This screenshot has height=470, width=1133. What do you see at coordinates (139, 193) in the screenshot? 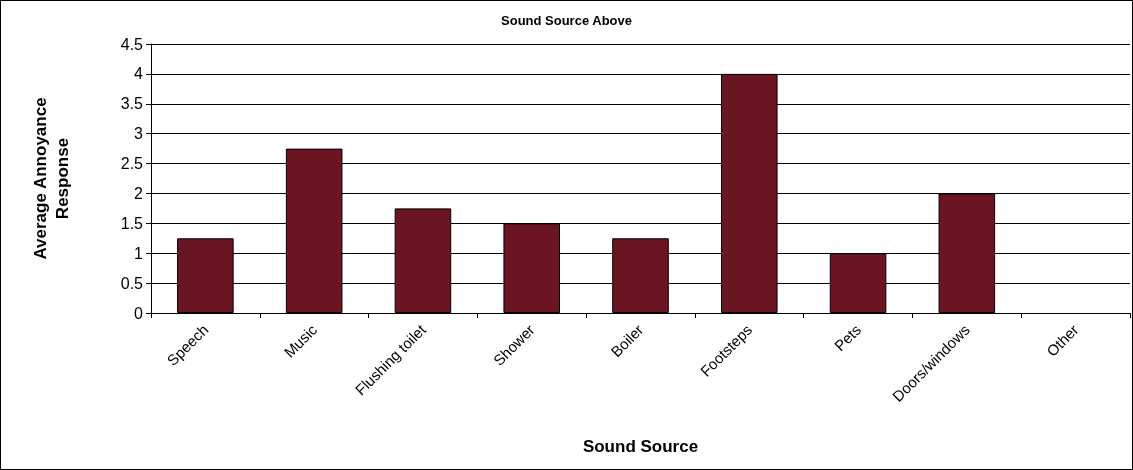
I see `y-tick-label: 2` at bounding box center [139, 193].